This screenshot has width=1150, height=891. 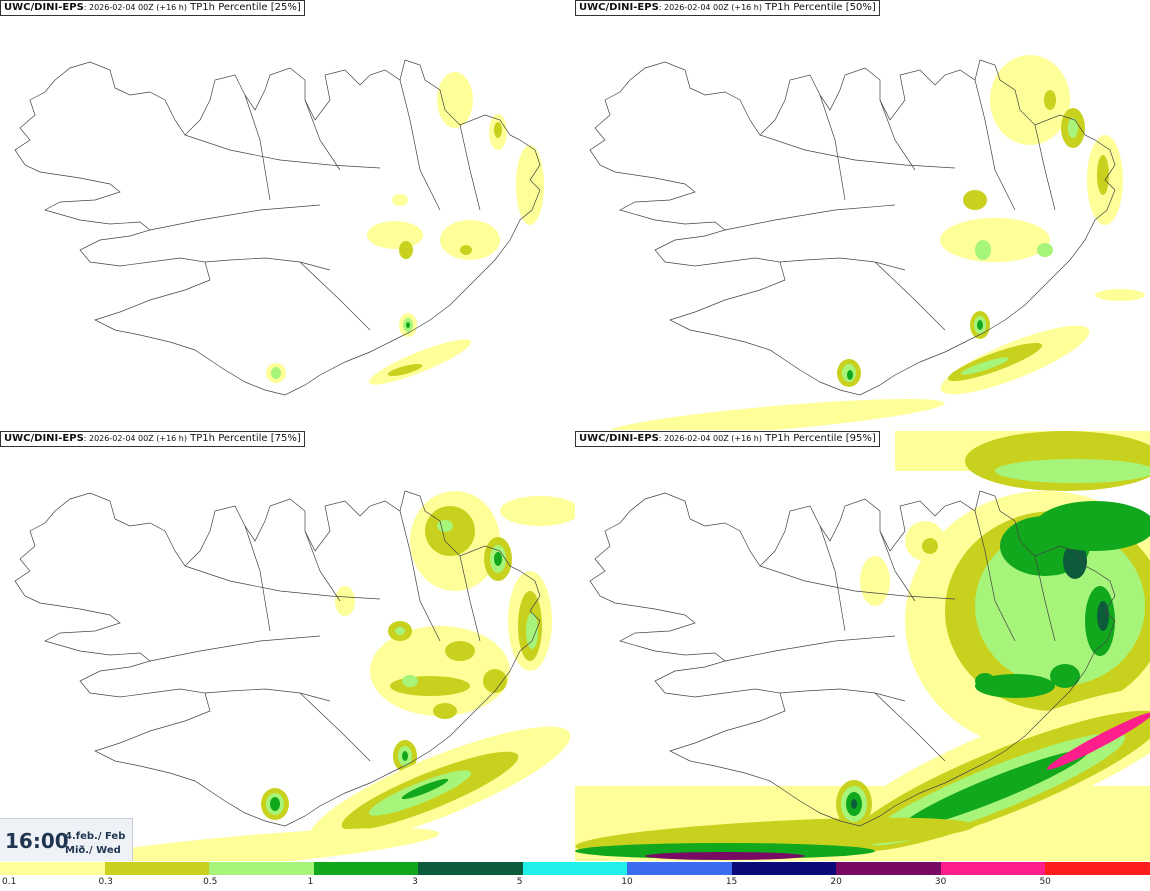 I want to click on colorbar-label: 30, so click(x=940, y=882).